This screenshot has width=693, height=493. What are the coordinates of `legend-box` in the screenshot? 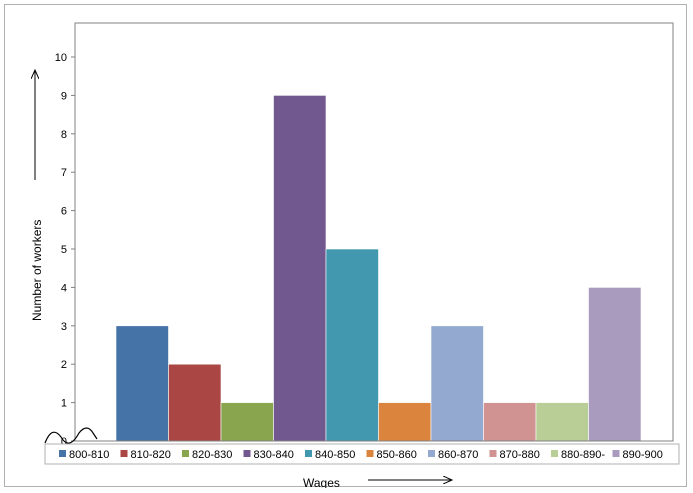 It's located at (362, 454).